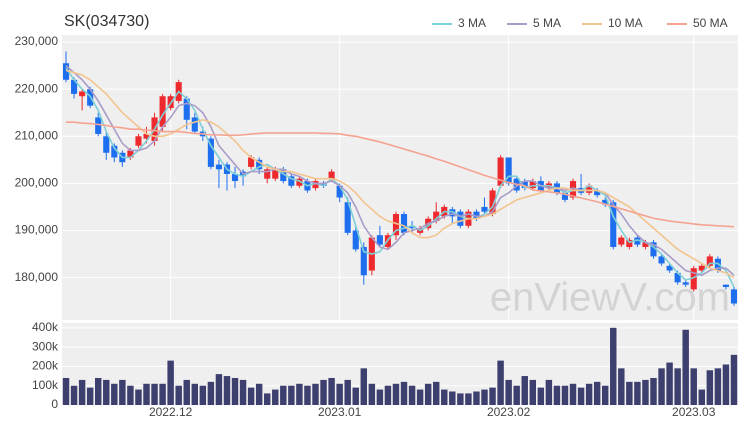 This screenshot has width=750, height=430. Describe the element at coordinates (37, 230) in the screenshot. I see `y-tick-label: 190,000` at that location.